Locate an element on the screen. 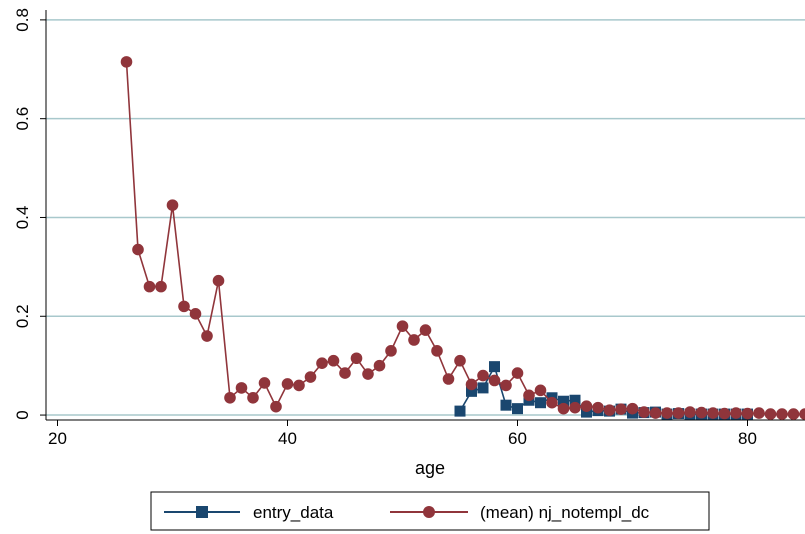  x-tick-label: 80 is located at coordinates (747, 438).